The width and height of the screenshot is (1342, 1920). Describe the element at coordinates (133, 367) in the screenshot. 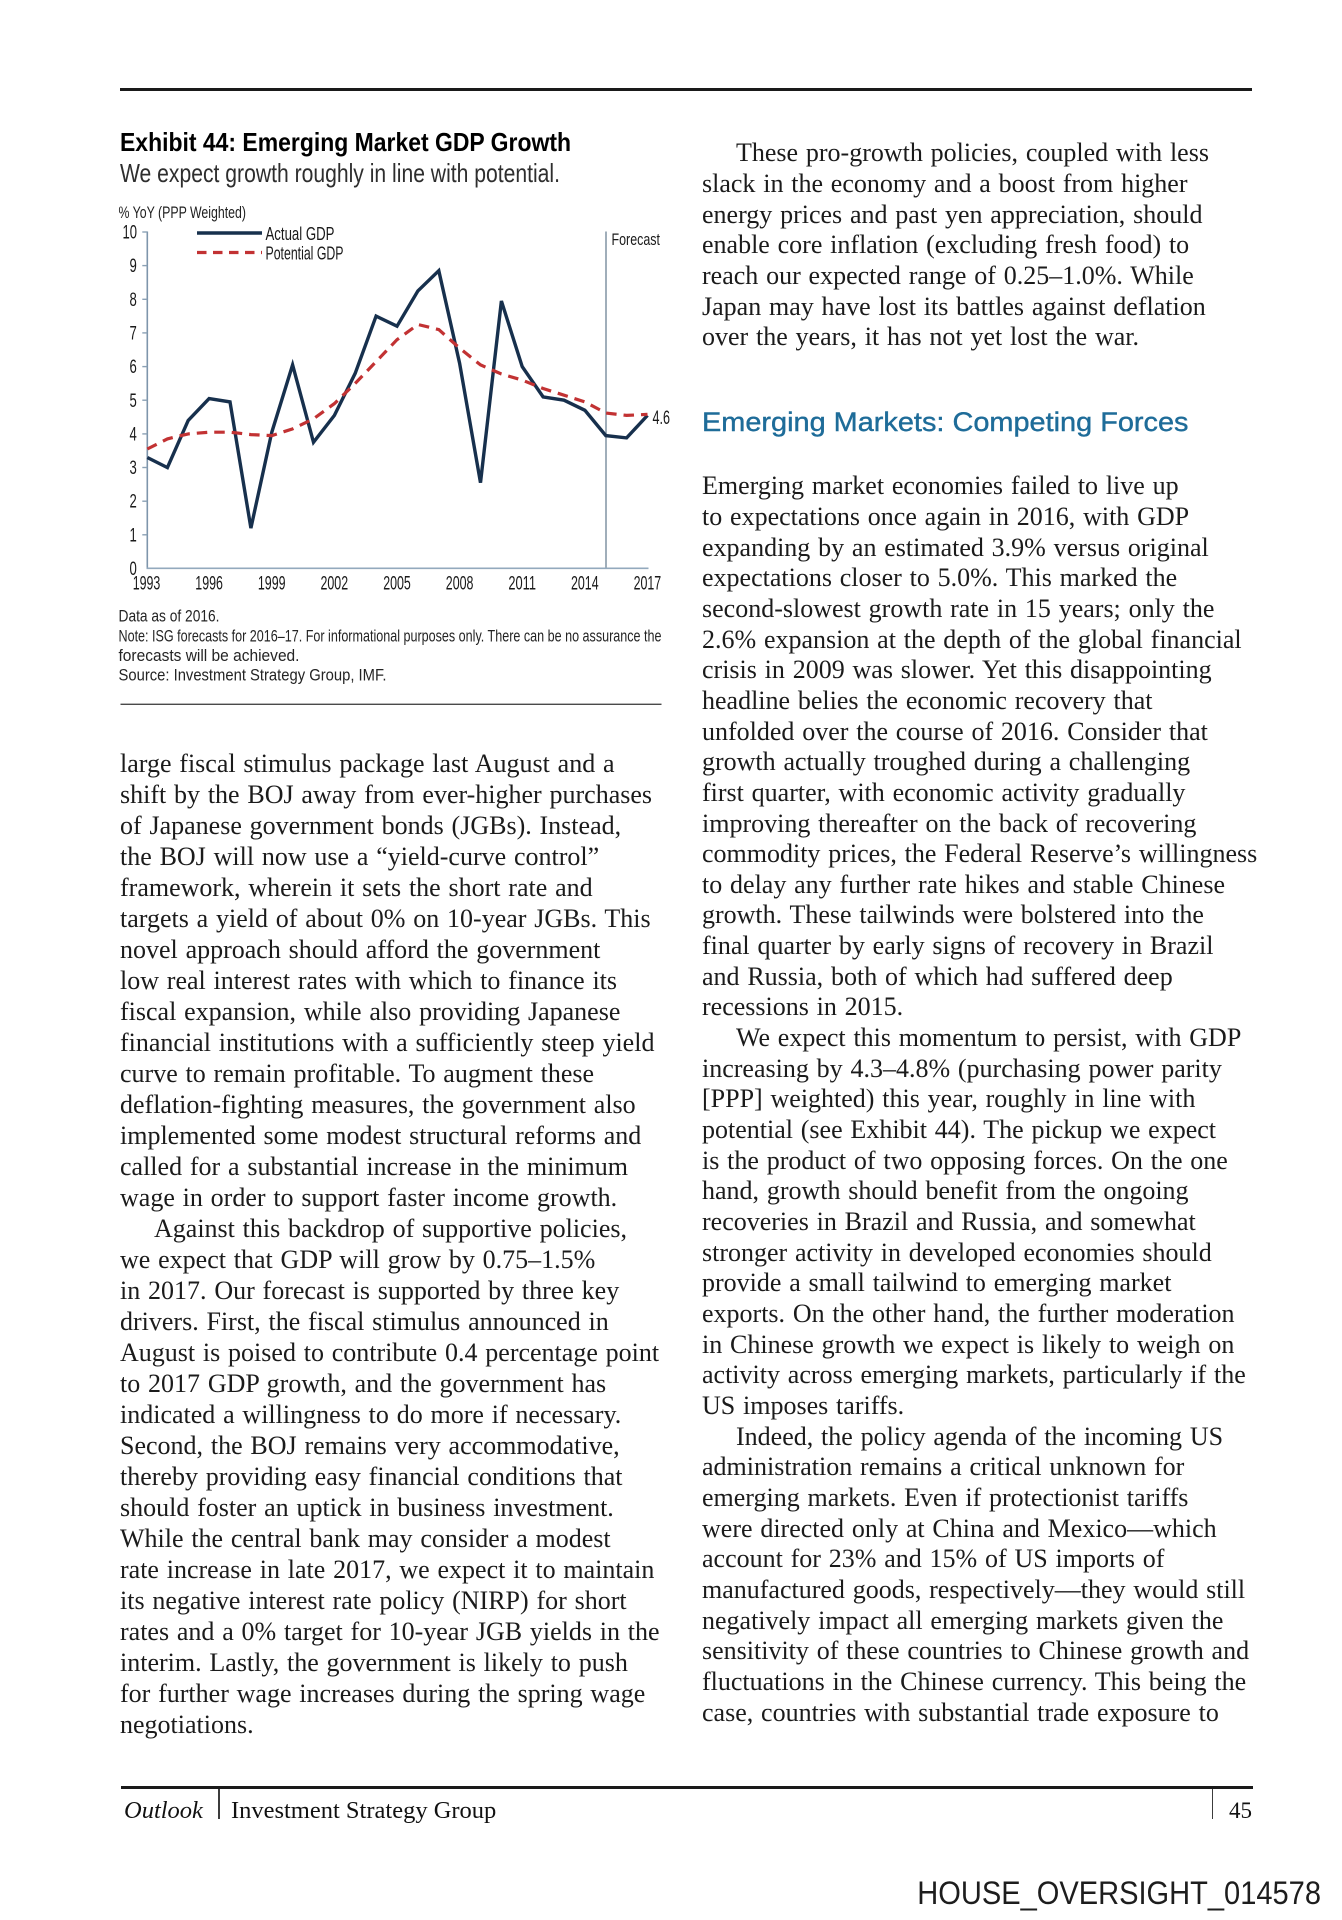

I see `svg-text: 6` at that location.